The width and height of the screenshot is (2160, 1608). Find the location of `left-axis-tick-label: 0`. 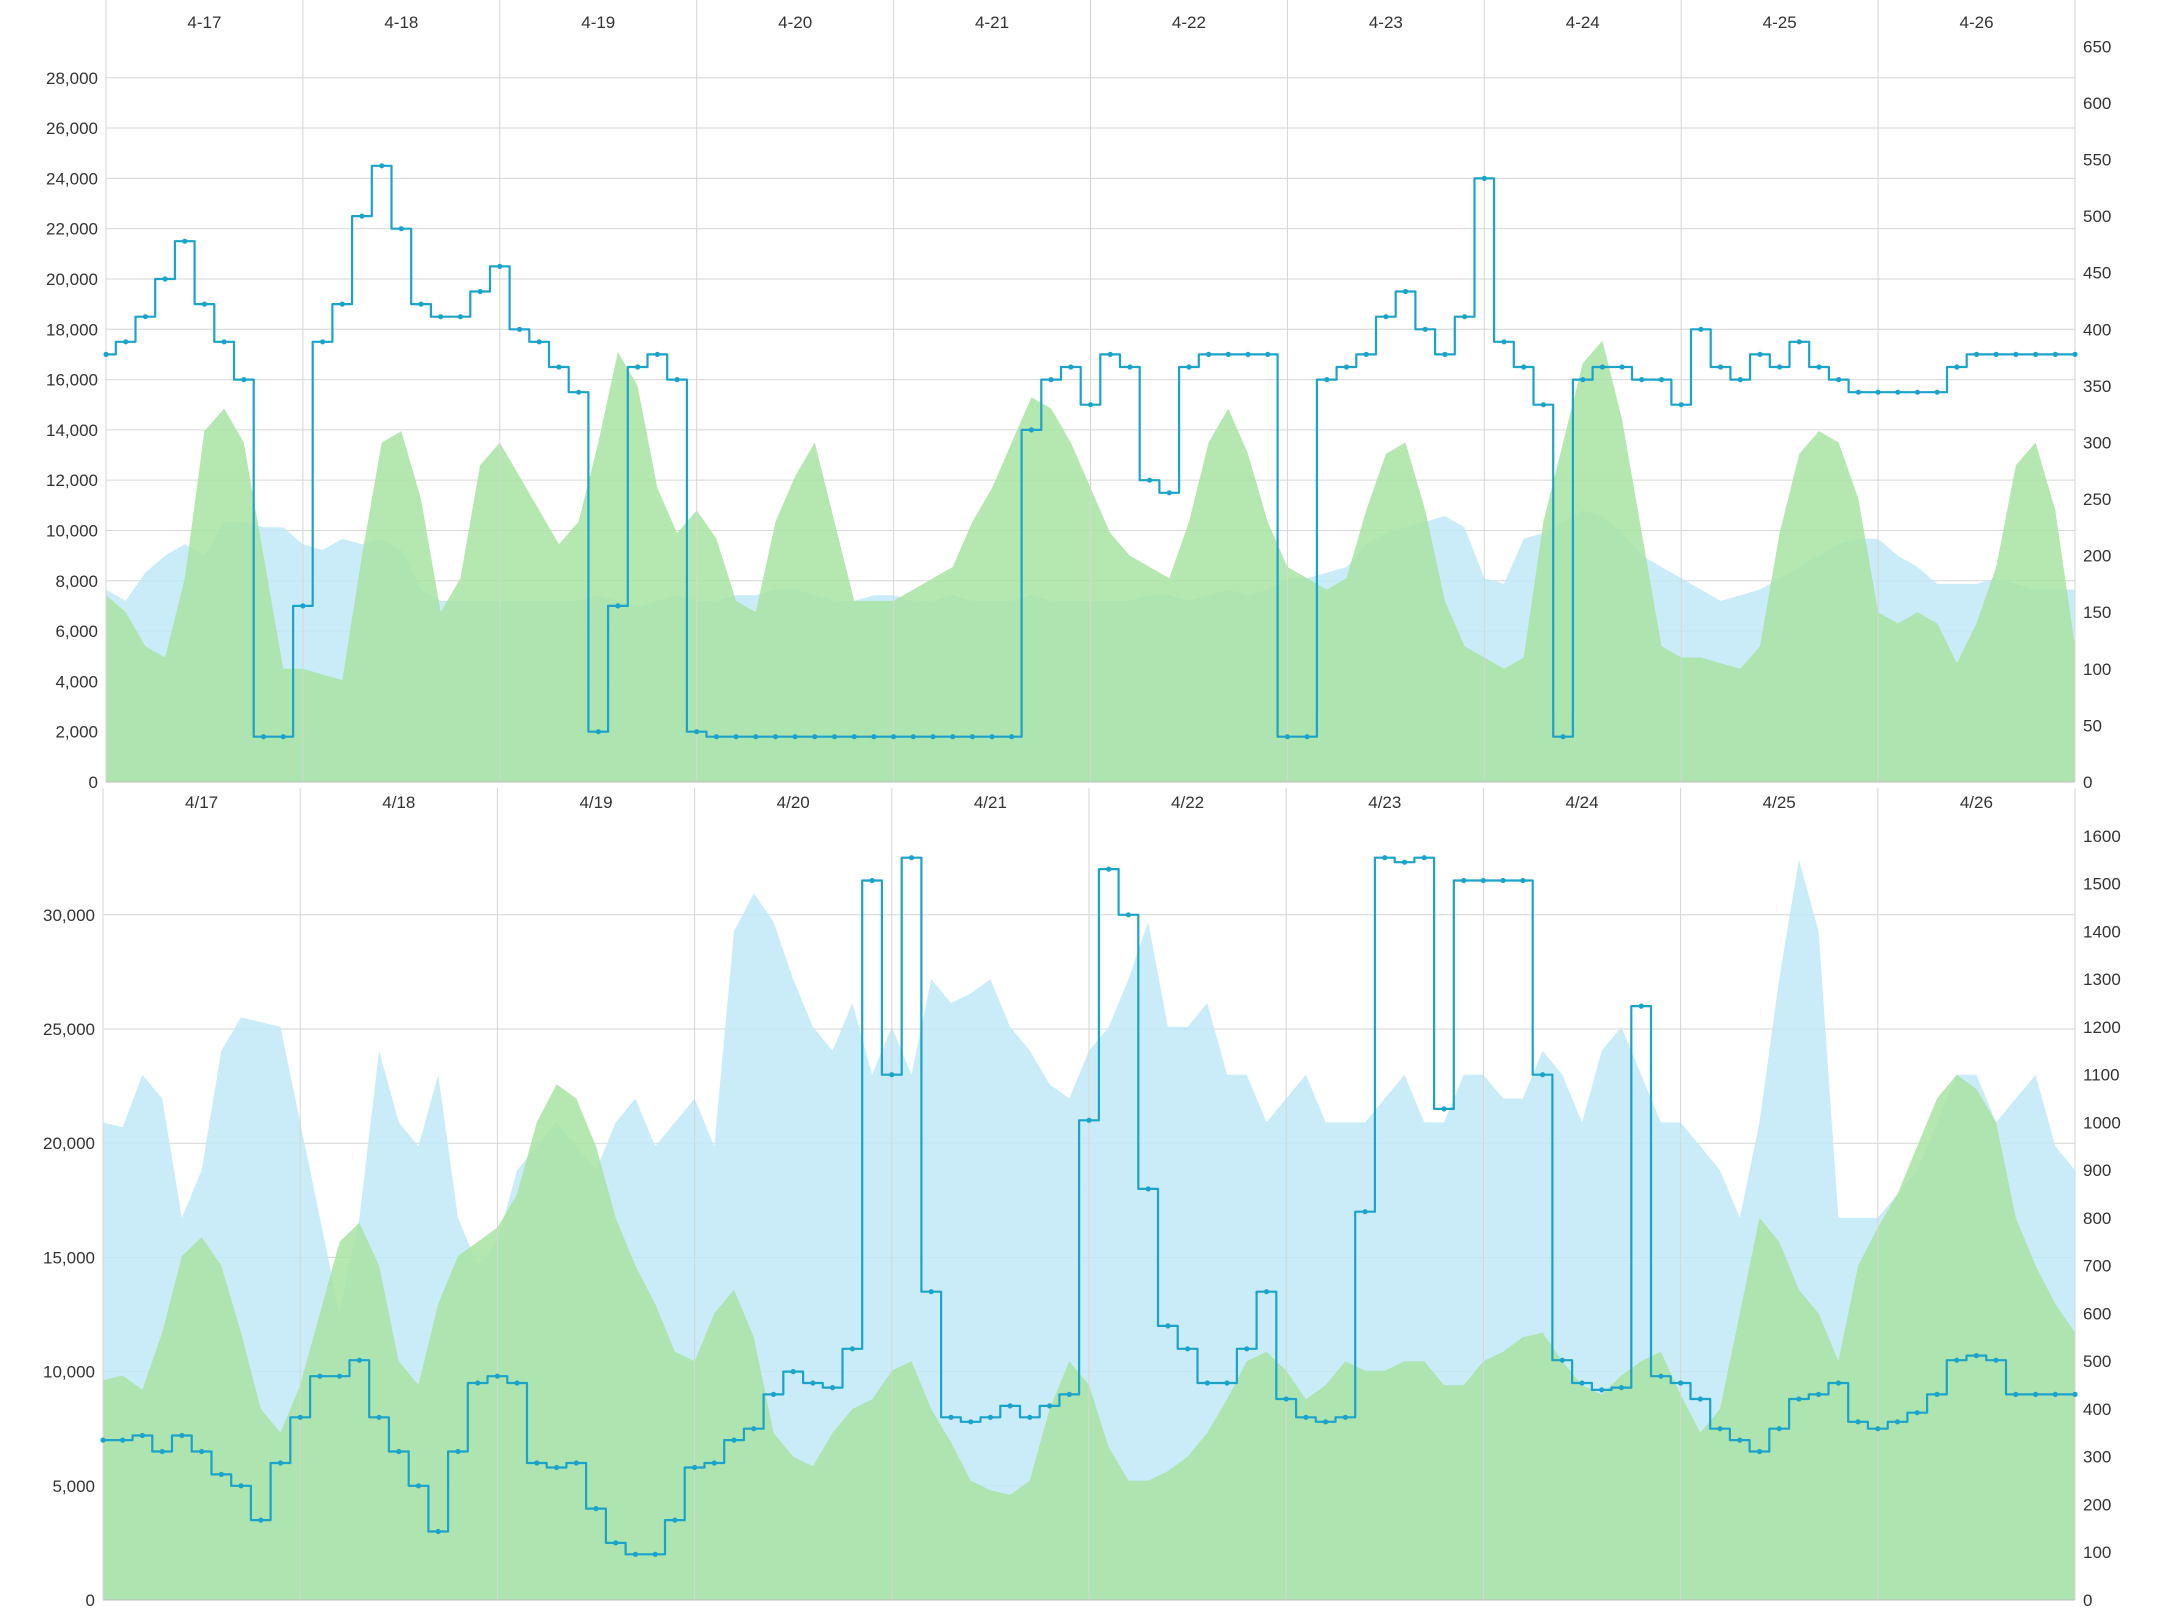

left-axis-tick-label: 0 is located at coordinates (93, 782).